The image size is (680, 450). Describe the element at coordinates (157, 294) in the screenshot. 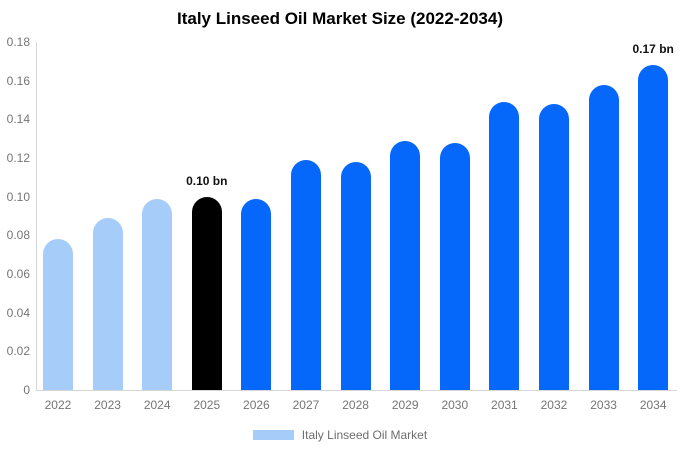

I see `bar-2024` at that location.